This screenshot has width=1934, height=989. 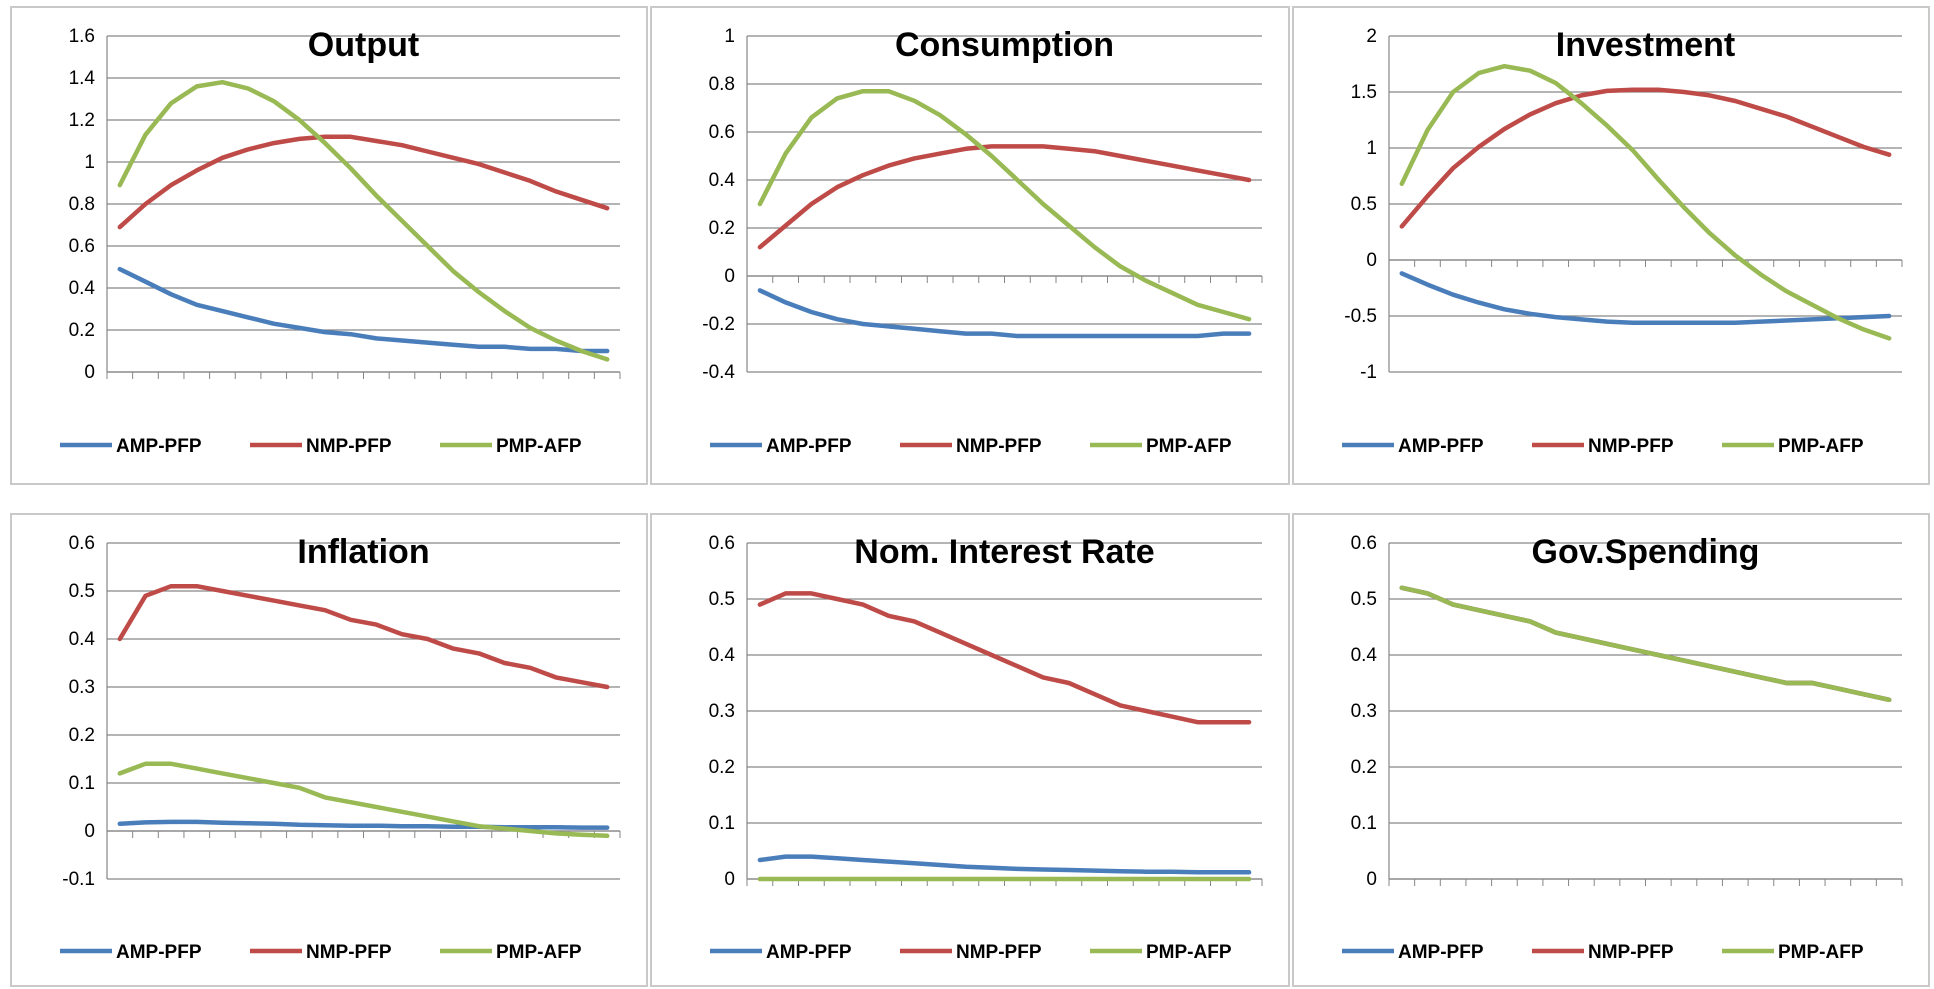 I want to click on y-tick-label: 1.2, so click(x=82, y=120).